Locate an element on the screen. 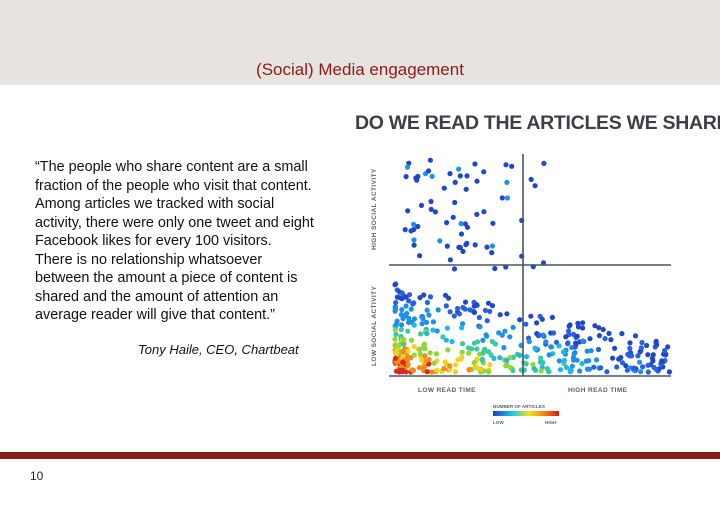 This screenshot has width=720, height=510. legend-color-scale is located at coordinates (526, 413).